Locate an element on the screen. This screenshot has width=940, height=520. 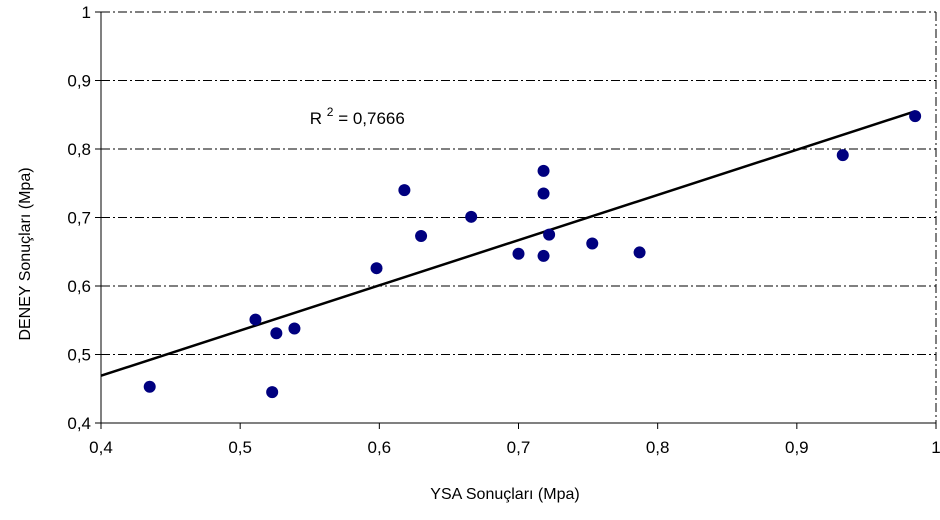
x-tick-label: 0,9 is located at coordinates (797, 447).